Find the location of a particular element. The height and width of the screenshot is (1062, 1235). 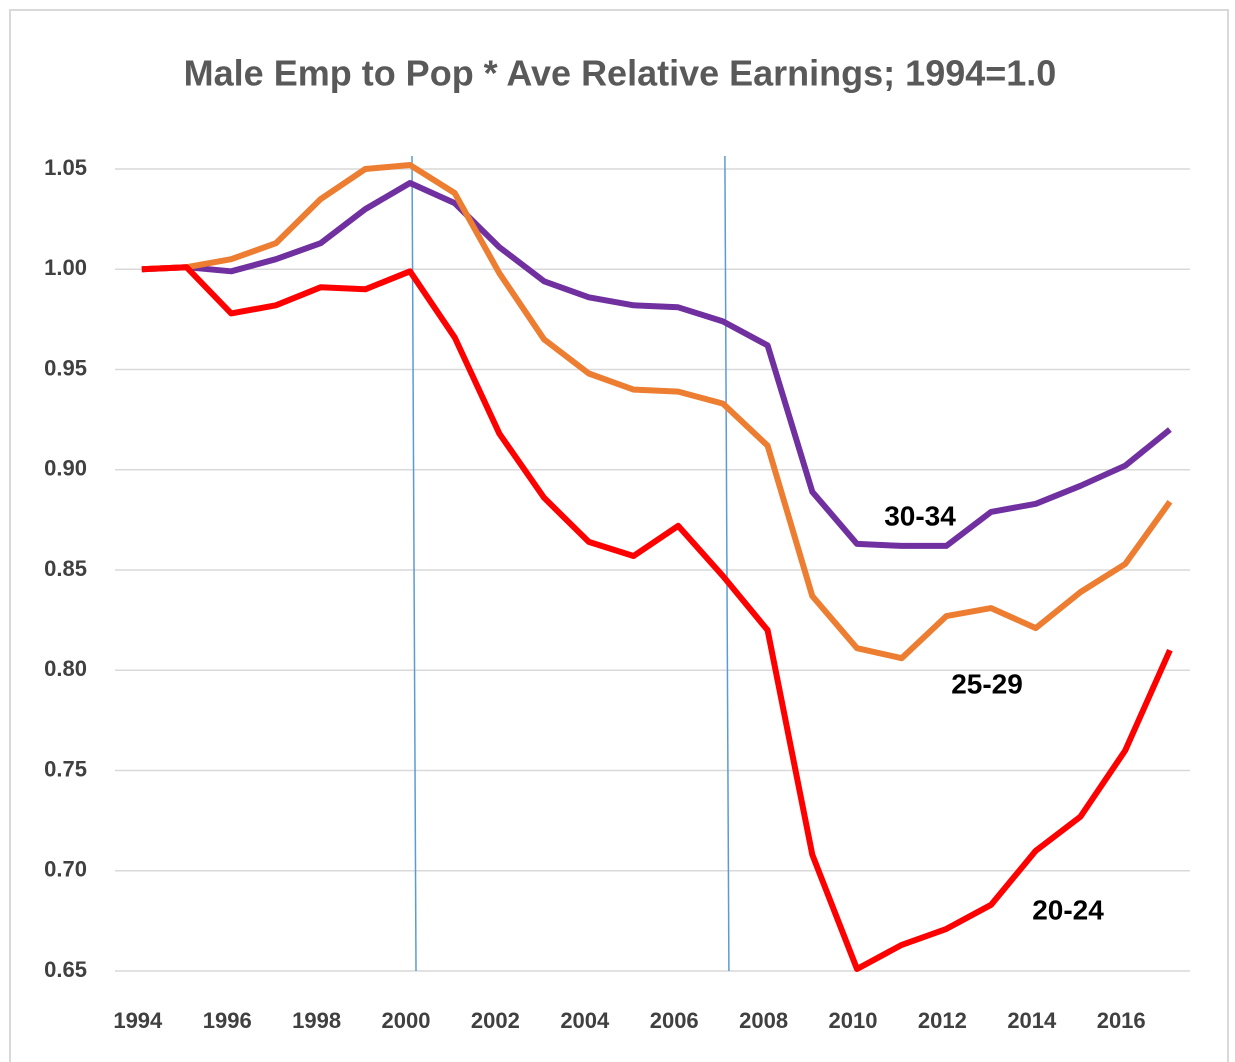

x-tick-label: 1994 is located at coordinates (138, 1020).